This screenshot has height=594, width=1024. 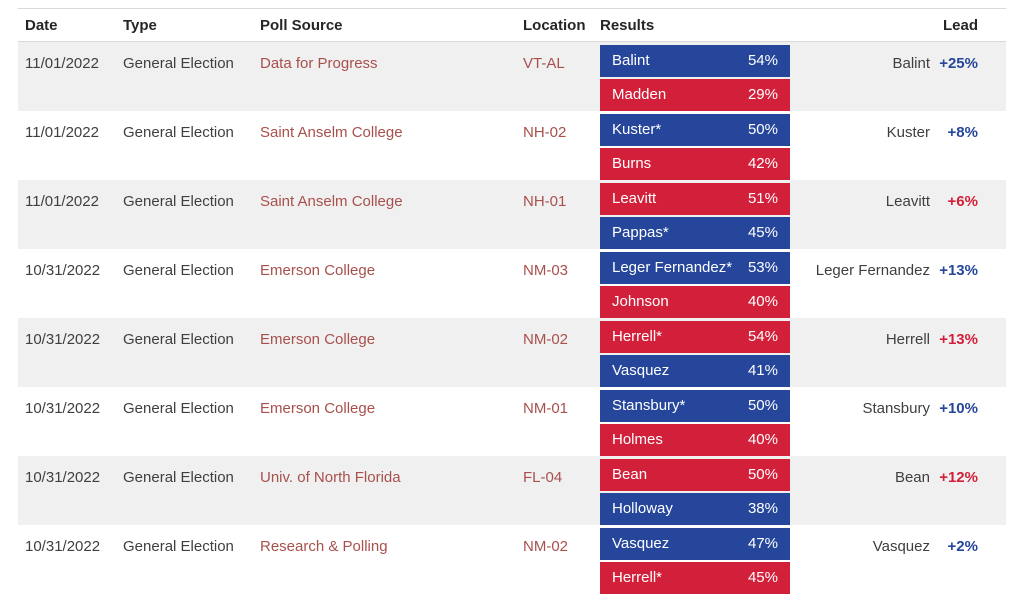 What do you see at coordinates (962, 201) in the screenshot?
I see `lead-margin-value: +6%` at bounding box center [962, 201].